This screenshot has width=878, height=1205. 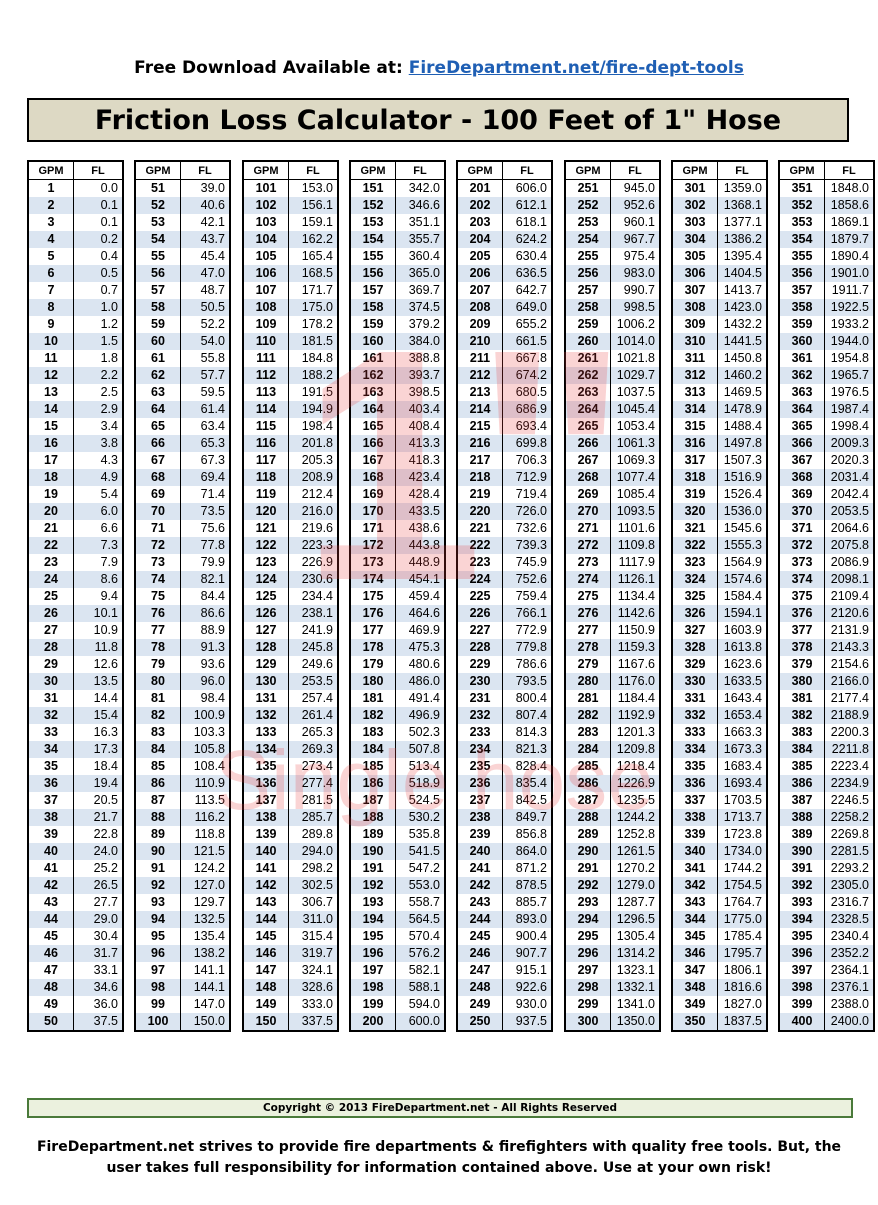 I want to click on fl-cell: 513.4, so click(x=420, y=766).